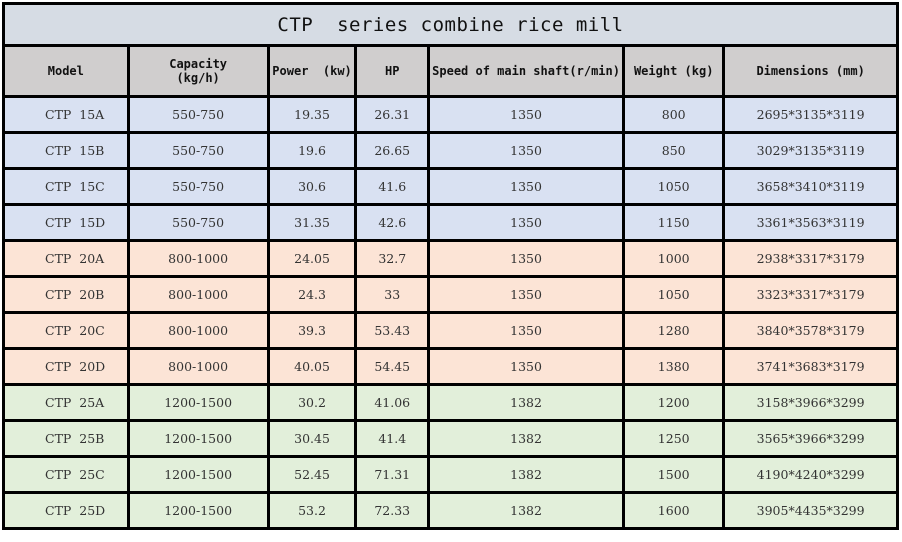 The width and height of the screenshot is (902, 542). I want to click on cell-power: 31.35, so click(312, 222).